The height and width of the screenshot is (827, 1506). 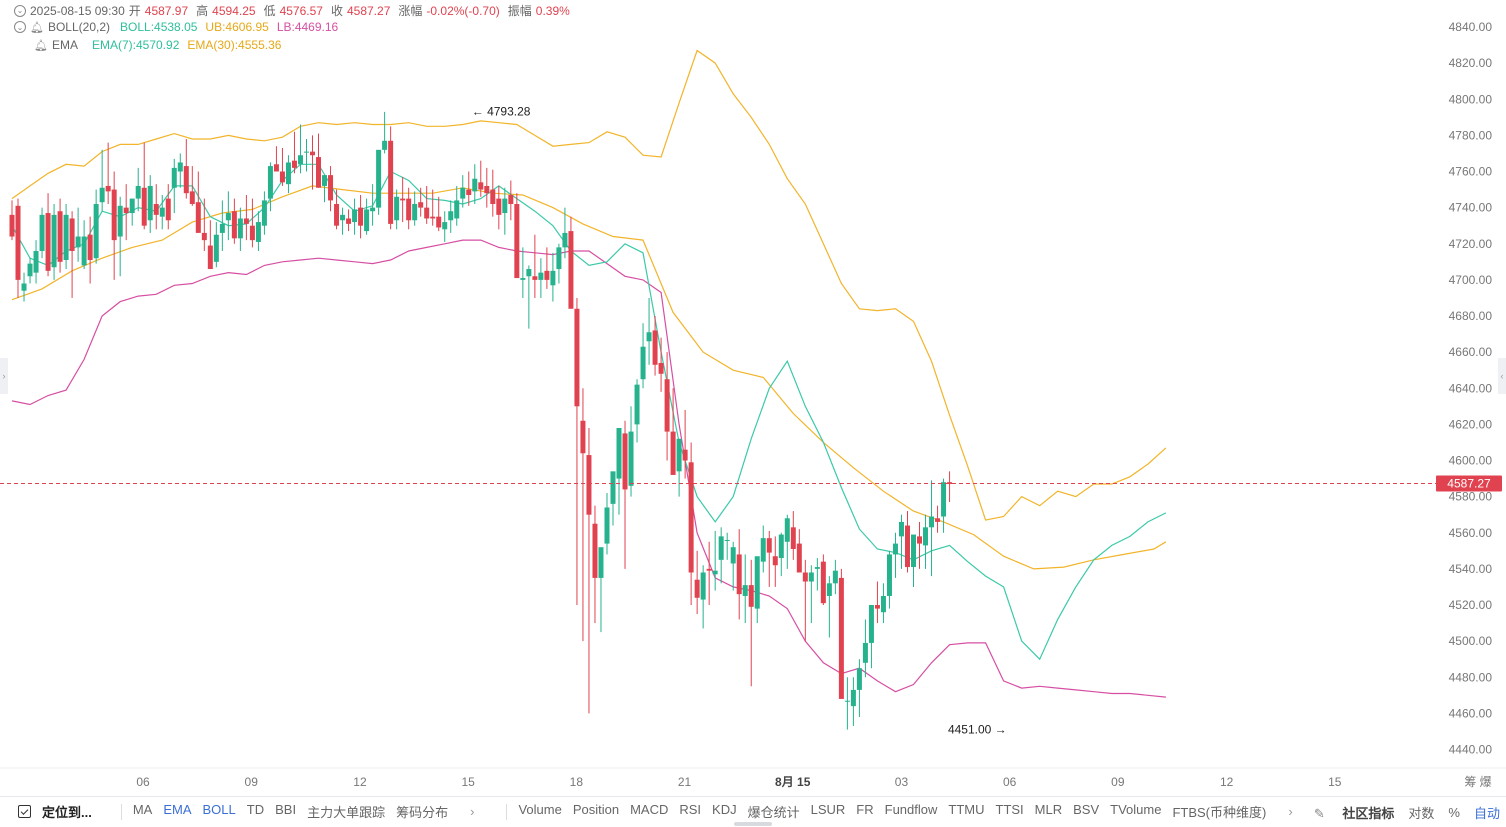 I want to click on boll-label: BOLL(20,2), so click(x=79, y=27).